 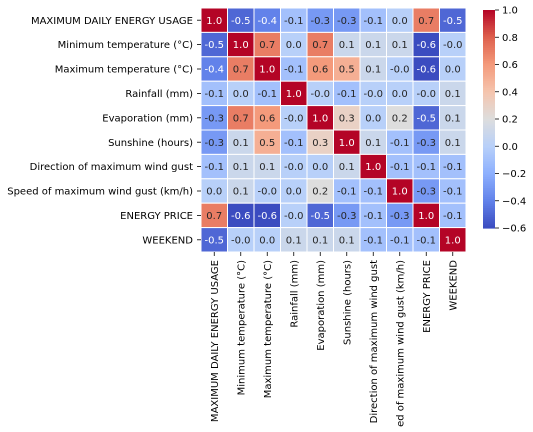 I want to click on cell-annotation: 0.7, so click(x=267, y=45).